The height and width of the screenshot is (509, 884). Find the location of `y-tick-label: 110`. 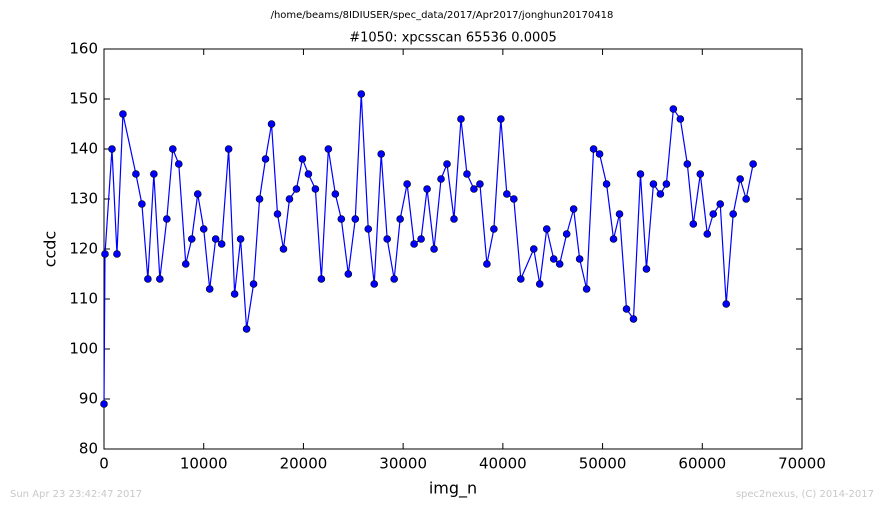

y-tick-label: 110 is located at coordinates (83, 299).